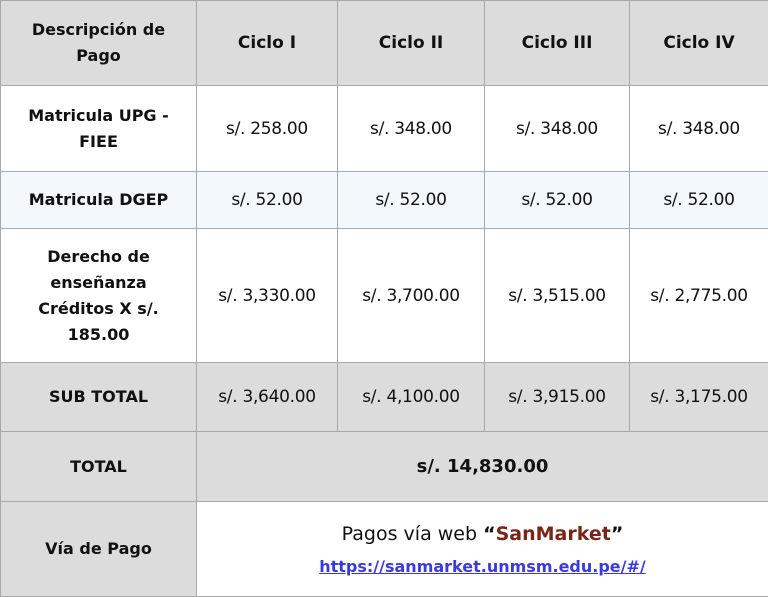  Describe the element at coordinates (98, 128) in the screenshot. I see `row-label: Matricula UPG - FIEE` at that location.